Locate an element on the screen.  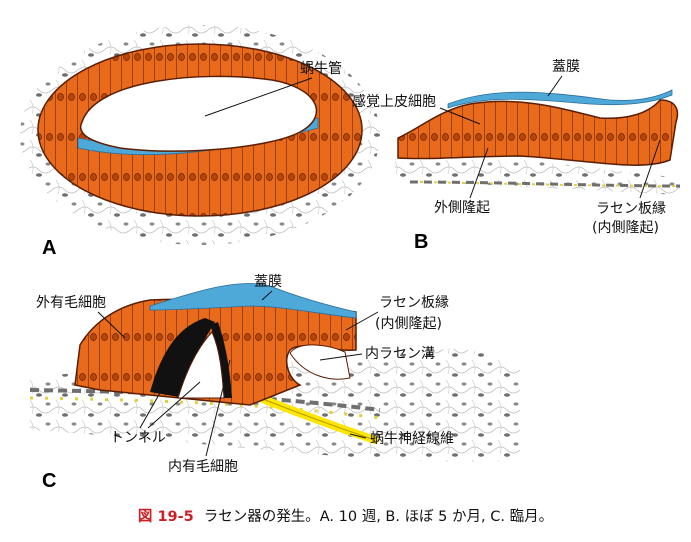
leader-b-limbus is located at coordinates (650, 169).